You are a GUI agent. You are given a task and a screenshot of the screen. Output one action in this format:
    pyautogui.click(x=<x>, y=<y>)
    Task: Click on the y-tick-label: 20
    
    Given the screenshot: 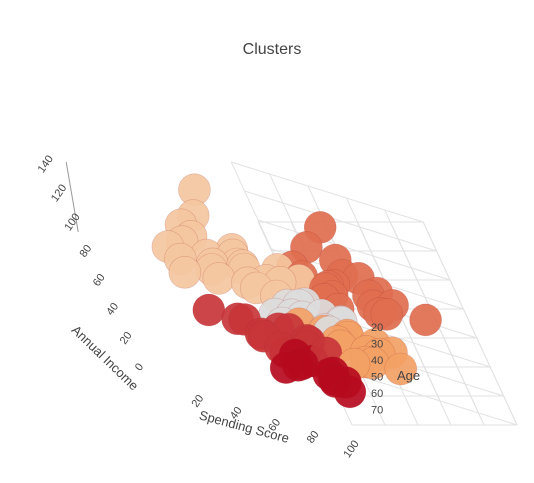 What is the action you would take?
    pyautogui.click(x=198, y=401)
    